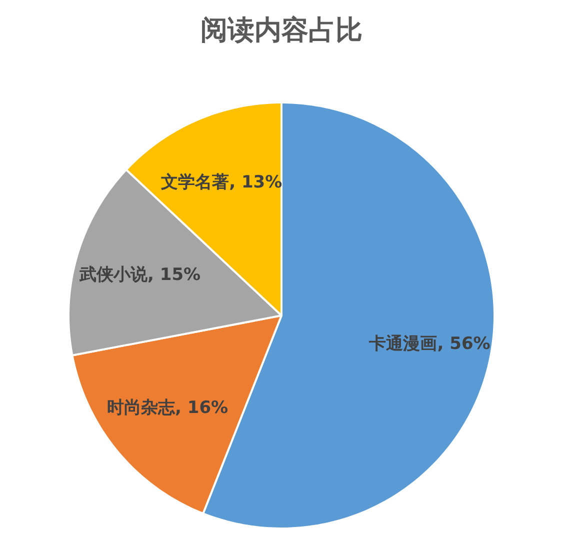 This screenshot has width=565, height=538. I want to click on data-label: , 15%, so click(174, 275).